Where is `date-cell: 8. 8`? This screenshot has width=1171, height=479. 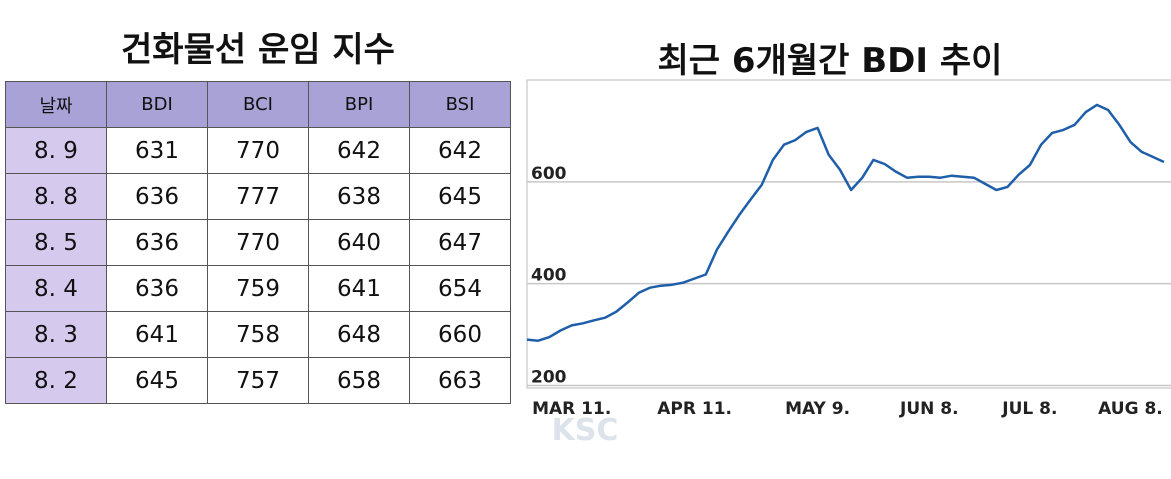
date-cell: 8. 8 is located at coordinates (56, 196).